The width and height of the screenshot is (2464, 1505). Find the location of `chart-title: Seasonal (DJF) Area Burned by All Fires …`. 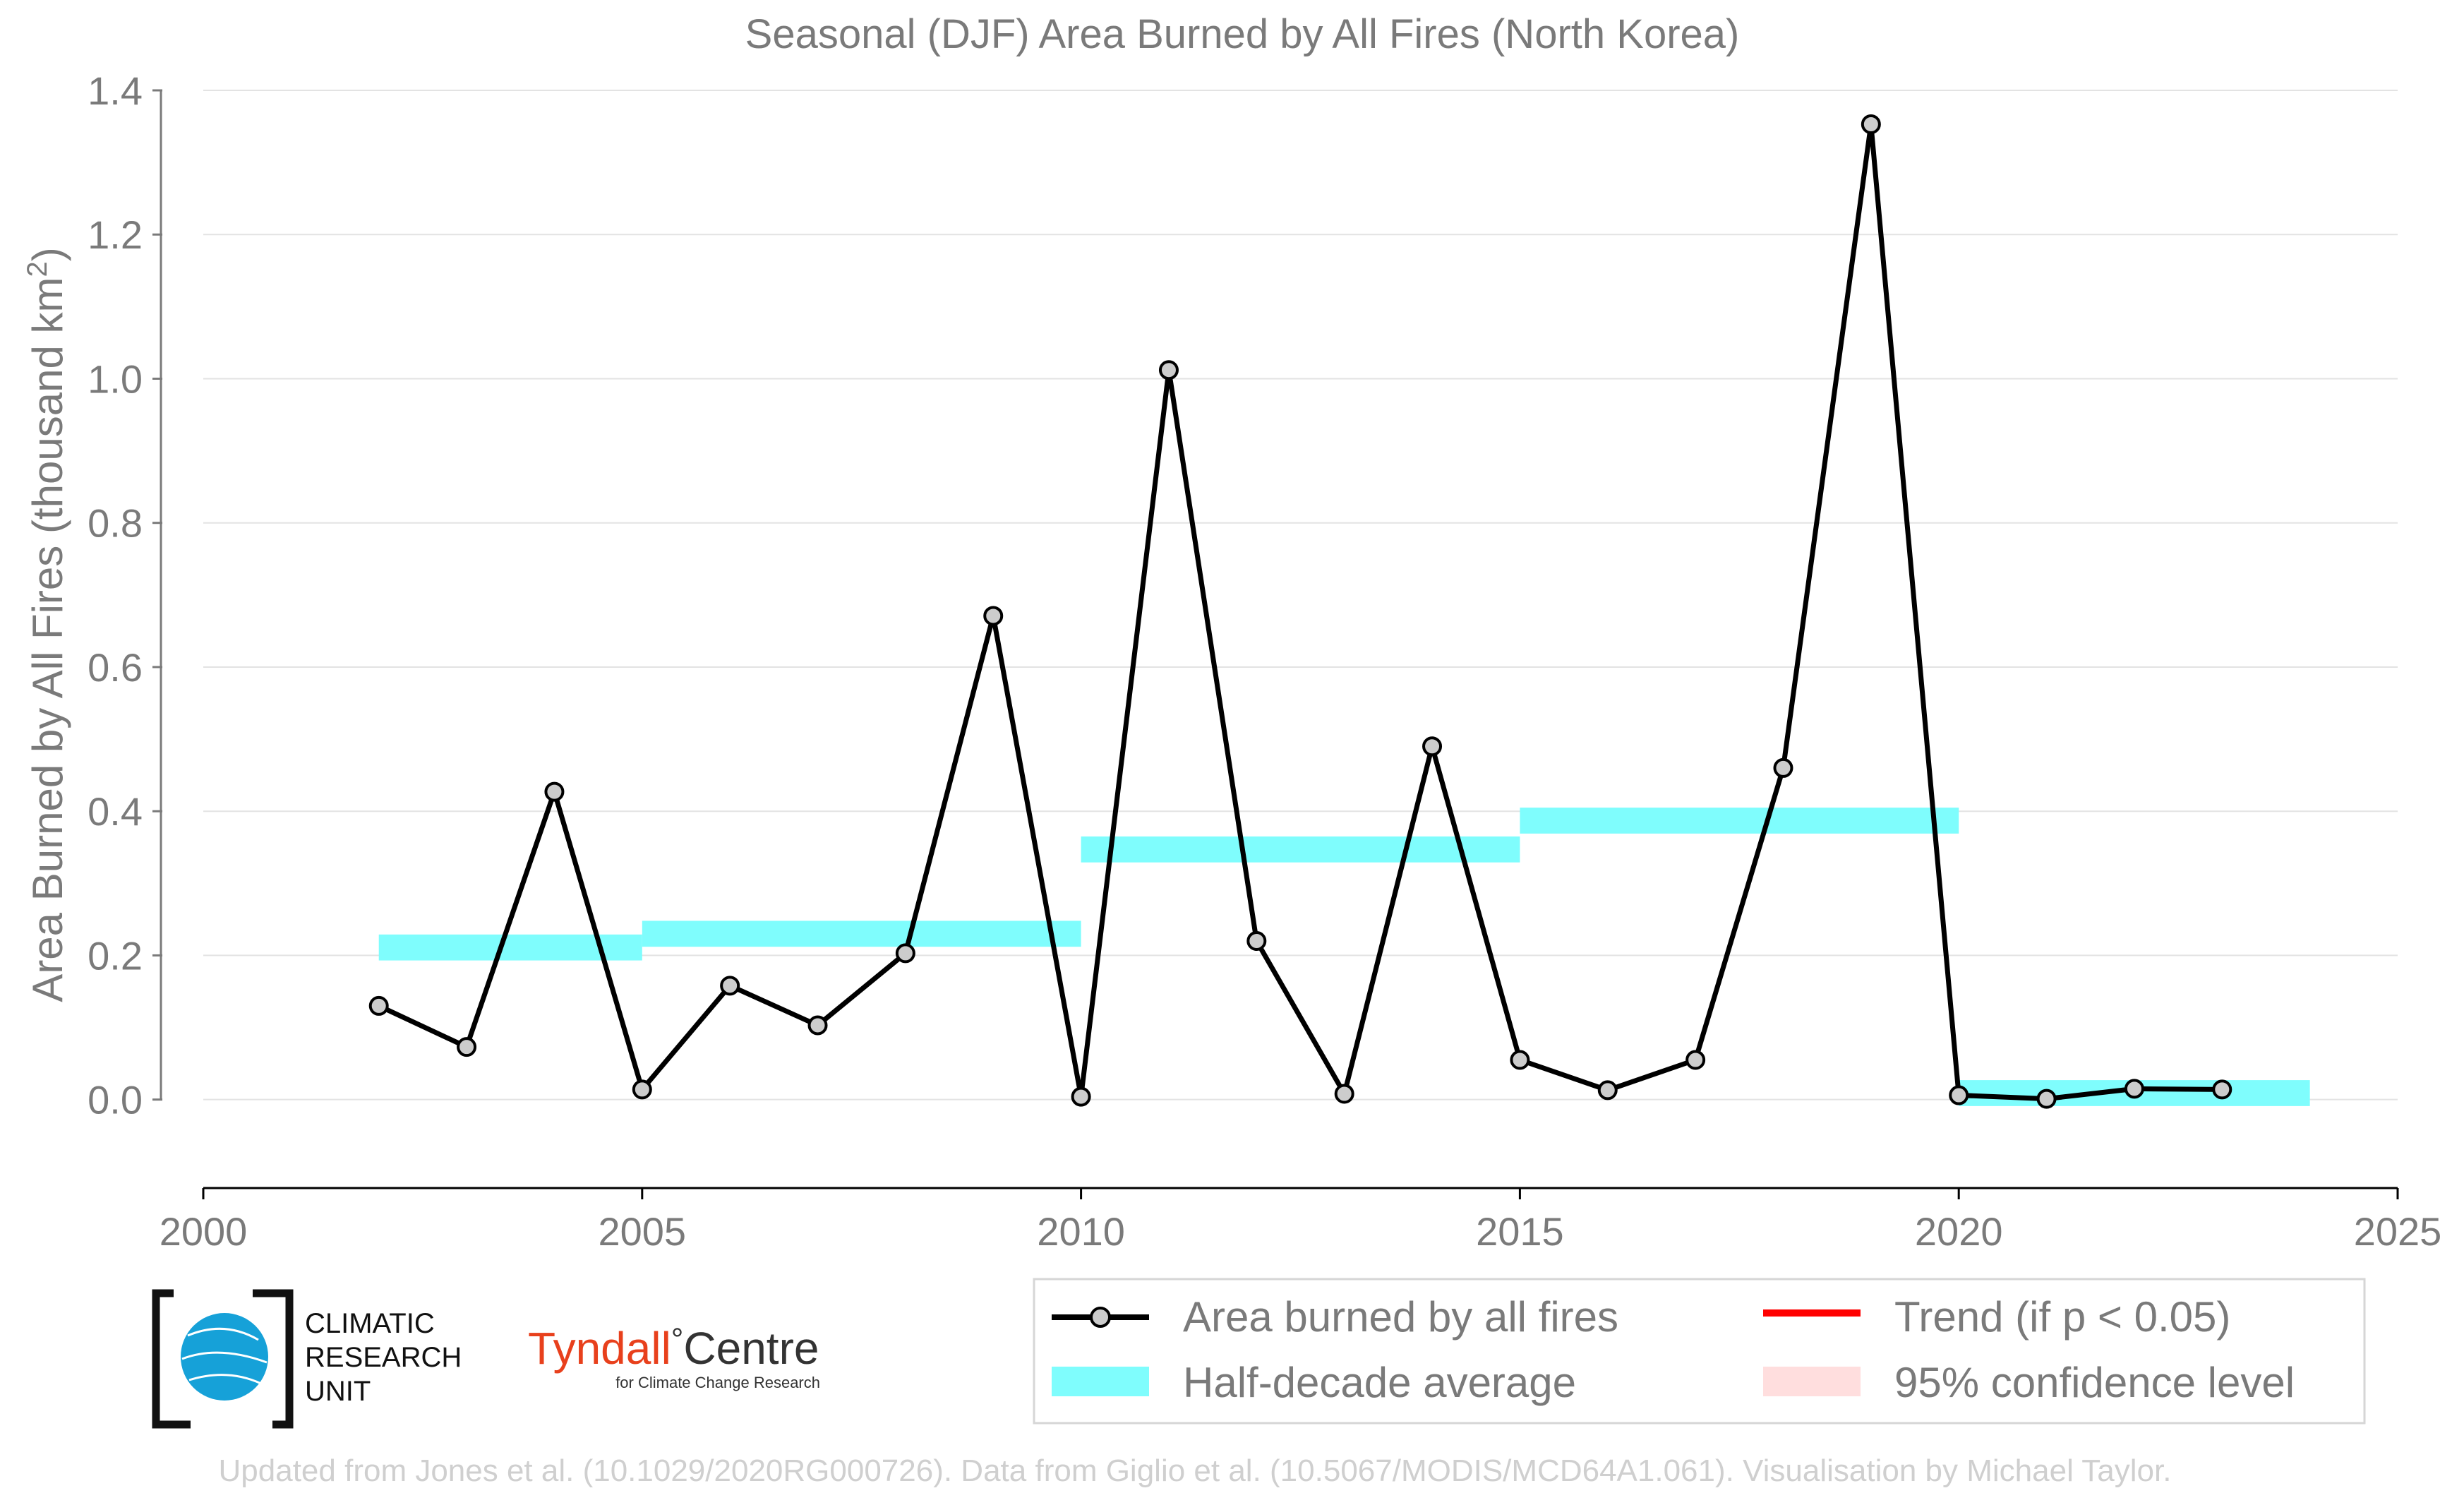

chart-title: Seasonal (DJF) Area Burned by All Fires … is located at coordinates (1242, 34).